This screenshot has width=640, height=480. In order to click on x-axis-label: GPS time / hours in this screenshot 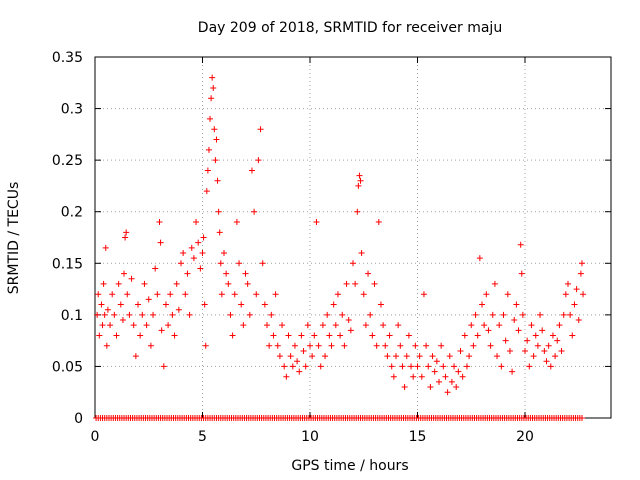, I will do `click(349, 466)`.